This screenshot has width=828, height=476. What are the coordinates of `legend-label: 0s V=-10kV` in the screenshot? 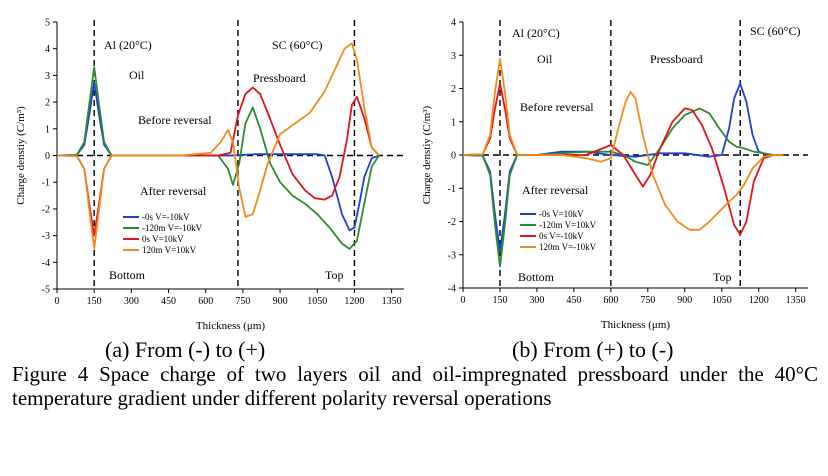 It's located at (561, 236).